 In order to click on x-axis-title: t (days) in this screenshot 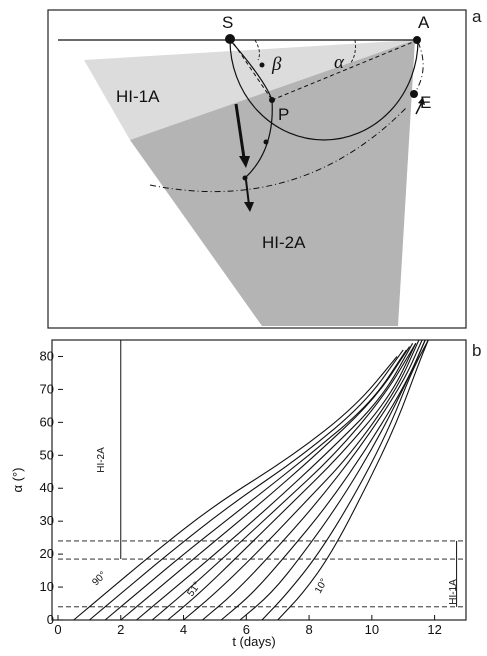, I will do `click(253, 641)`.